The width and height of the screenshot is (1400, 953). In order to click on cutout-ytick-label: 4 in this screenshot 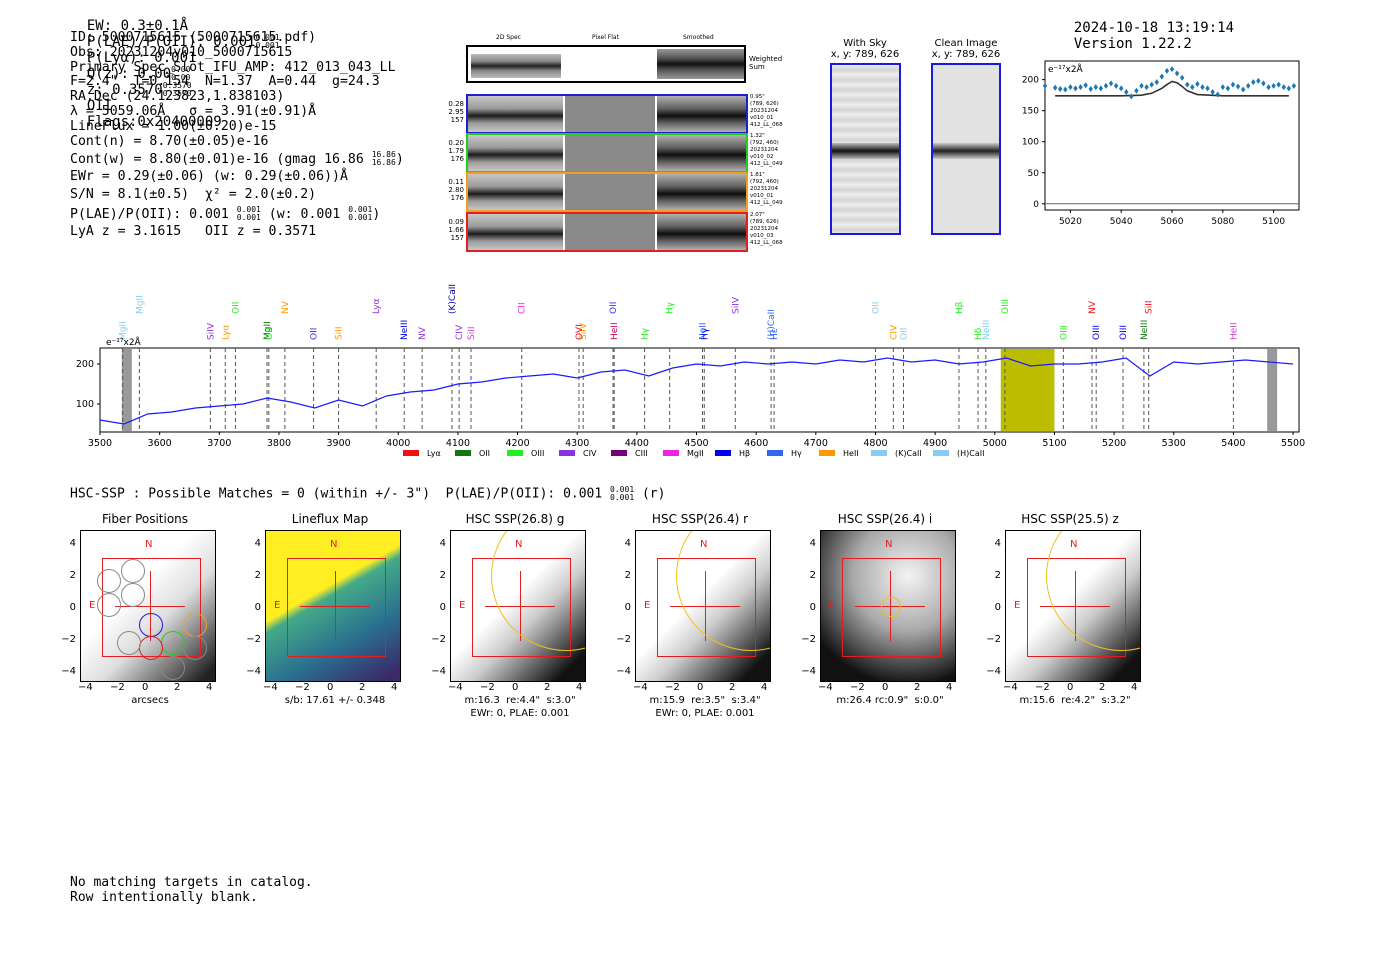, I will do `click(72, 543)`.